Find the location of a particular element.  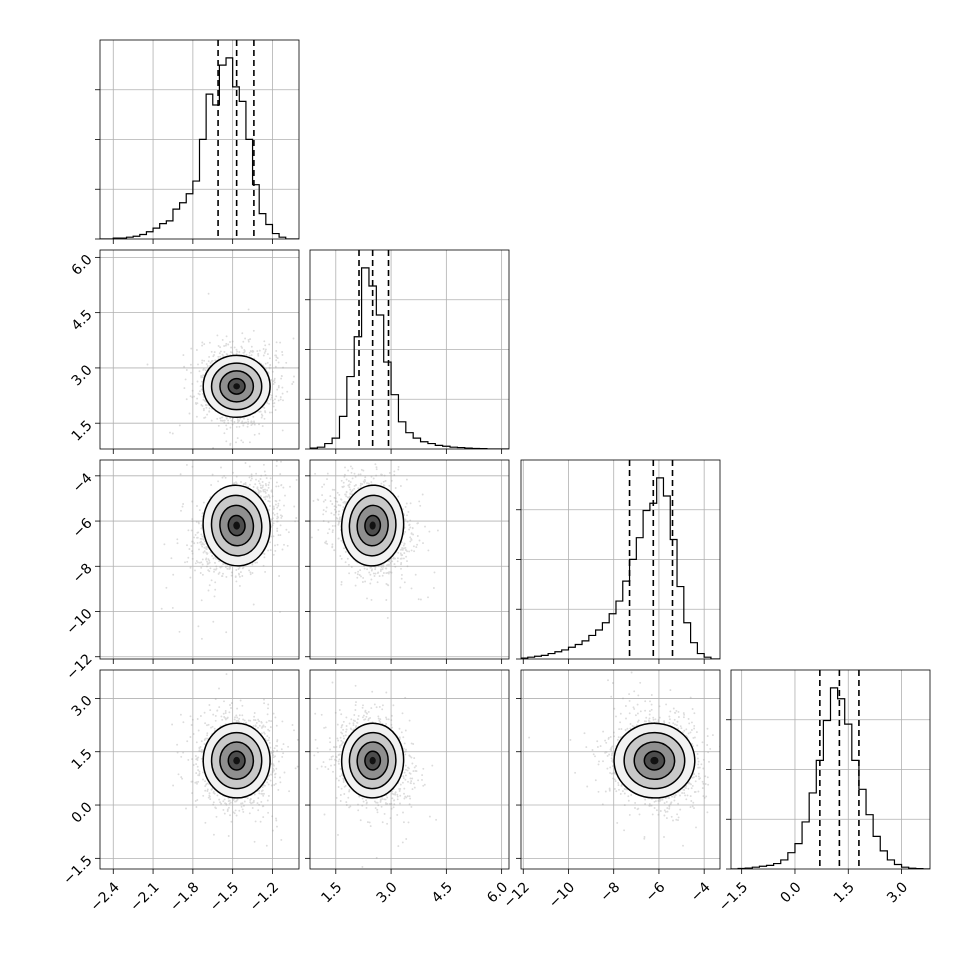

x-tick-label: −1.8 is located at coordinates (184, 896).